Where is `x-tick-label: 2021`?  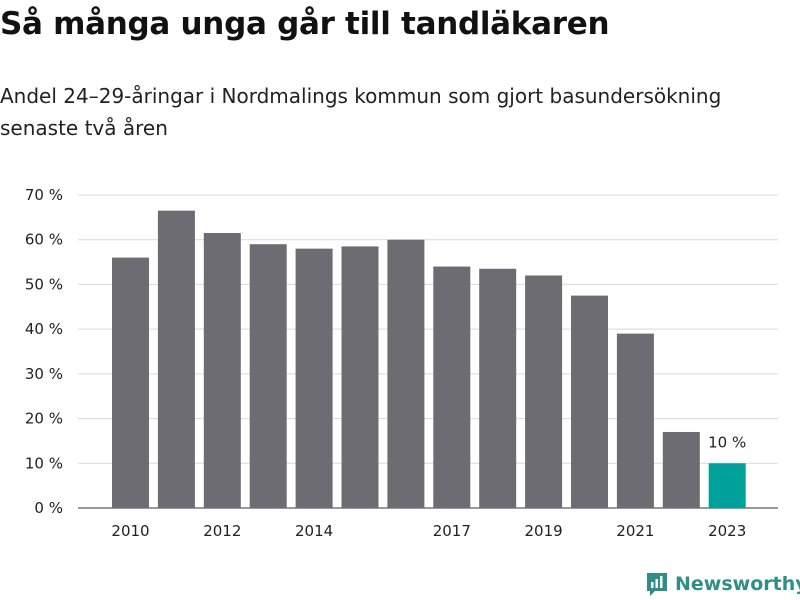
x-tick-label: 2021 is located at coordinates (635, 531).